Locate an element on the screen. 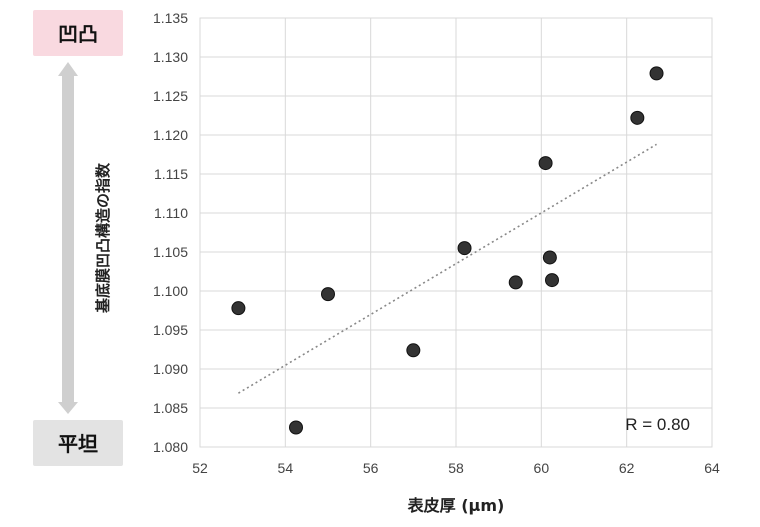  bottom-badge is located at coordinates (78, 443).